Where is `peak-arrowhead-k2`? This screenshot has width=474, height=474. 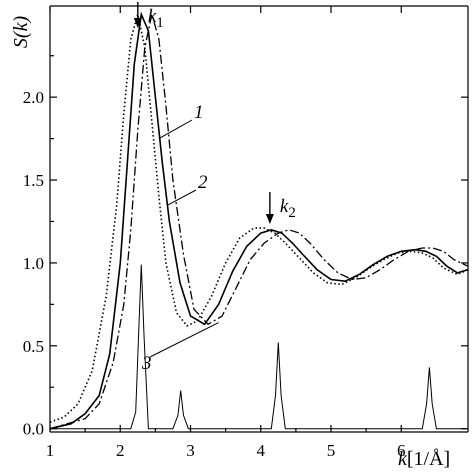
peak-arrowhead-k2 is located at coordinates (269, 219).